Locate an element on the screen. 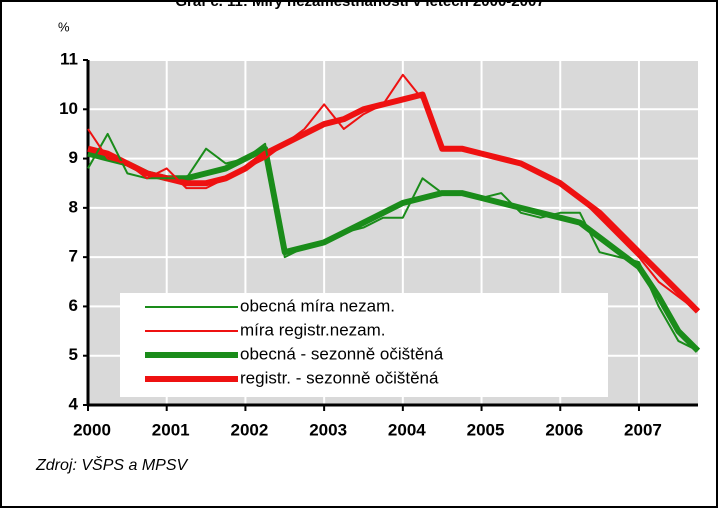 The image size is (720, 510). y-tick-label: 7 is located at coordinates (73, 256).